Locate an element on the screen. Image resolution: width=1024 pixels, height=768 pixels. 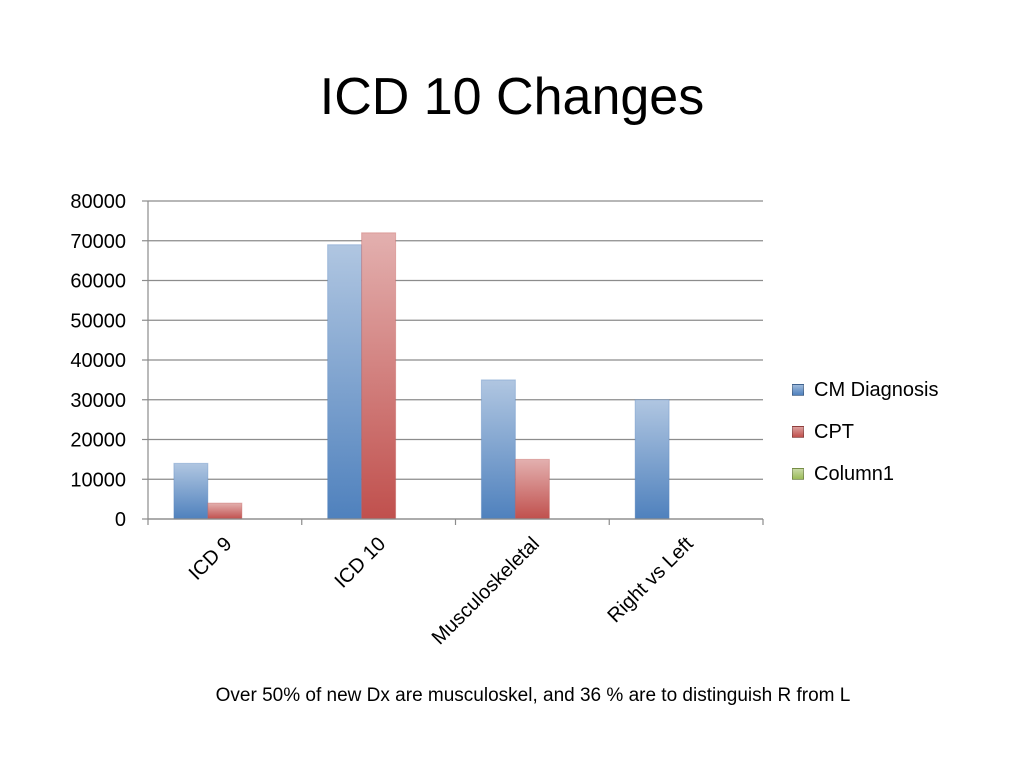
y-tick-label: 10000 is located at coordinates (98, 480).